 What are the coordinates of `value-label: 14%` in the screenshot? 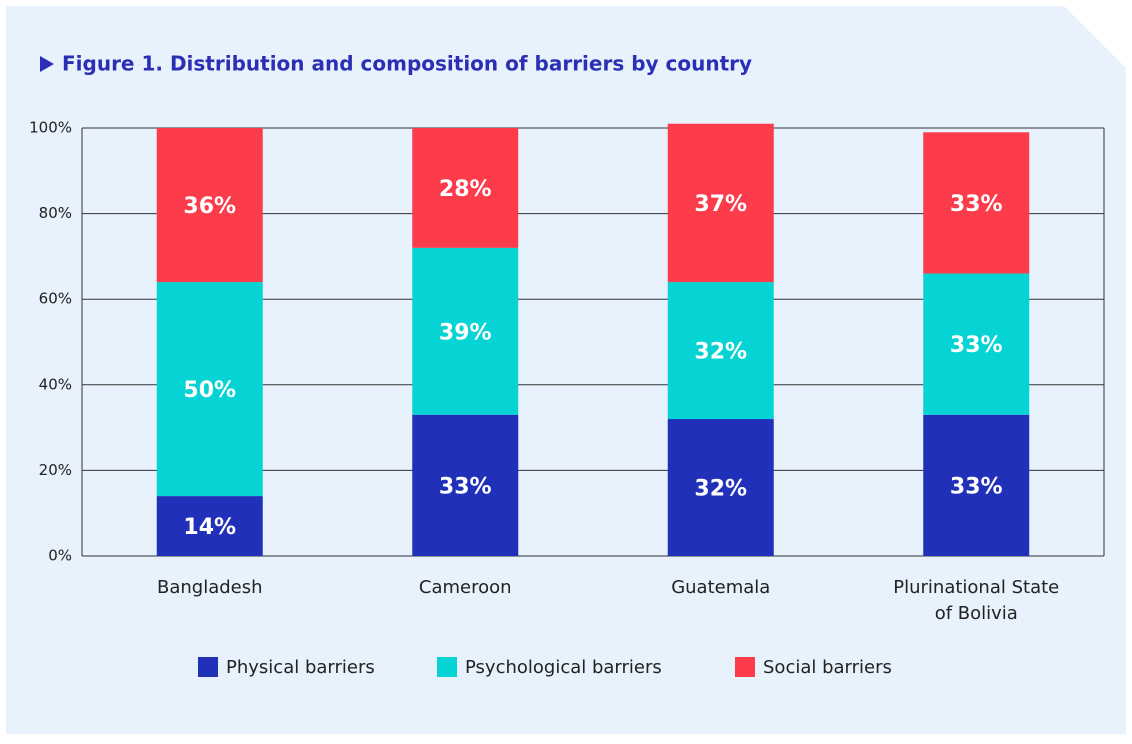 It's located at (209, 527).